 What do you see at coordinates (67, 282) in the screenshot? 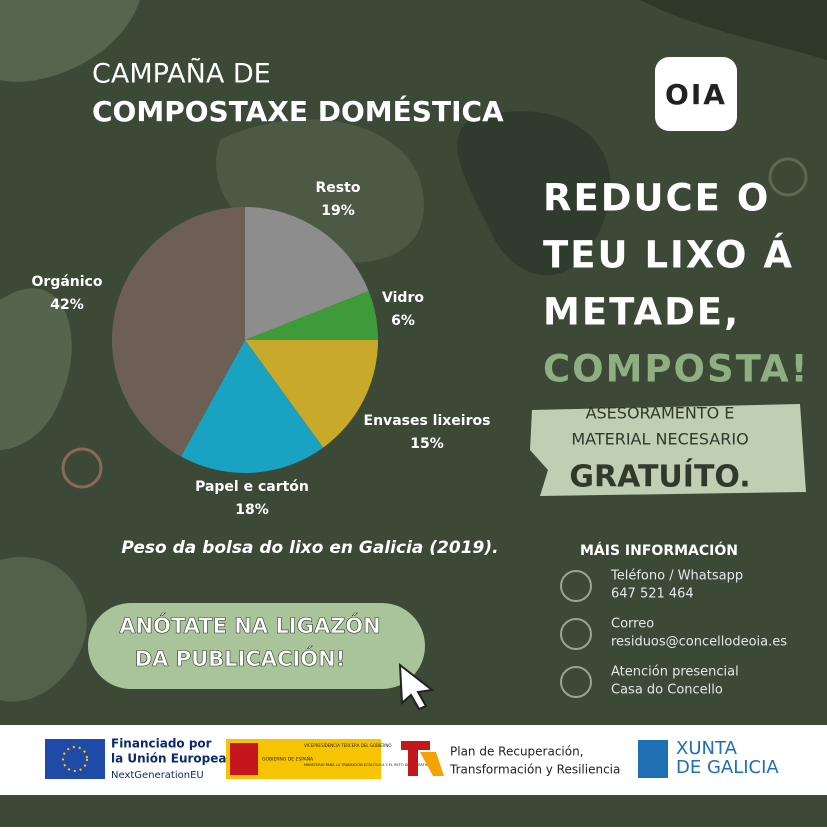
I see `slice-label: Orgánico` at bounding box center [67, 282].